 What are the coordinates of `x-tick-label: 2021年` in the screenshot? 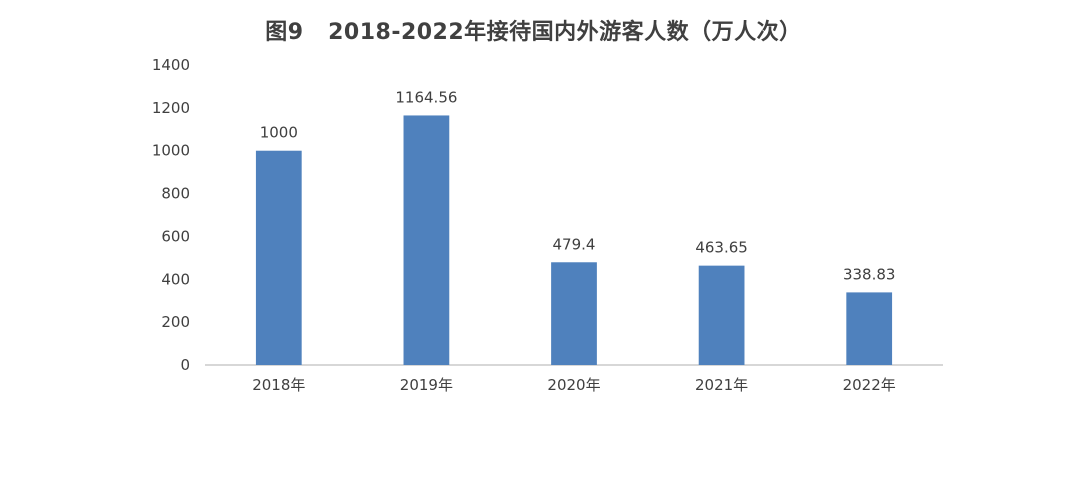 It's located at (721, 385).